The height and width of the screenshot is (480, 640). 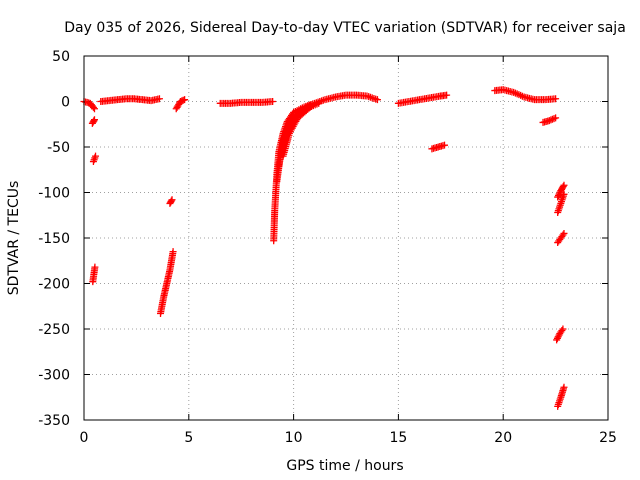 I want to click on x-tick-label: 15, so click(x=398, y=438).